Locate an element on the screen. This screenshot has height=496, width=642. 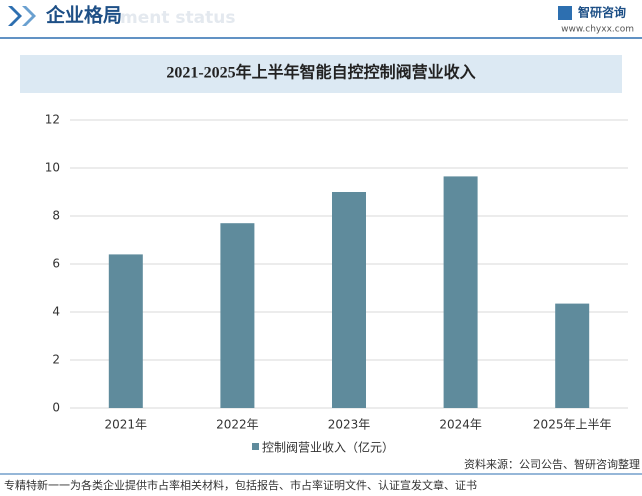
chart-title: 2021-2025年上半年智能自控控制阀营业收入 is located at coordinates (320, 72).